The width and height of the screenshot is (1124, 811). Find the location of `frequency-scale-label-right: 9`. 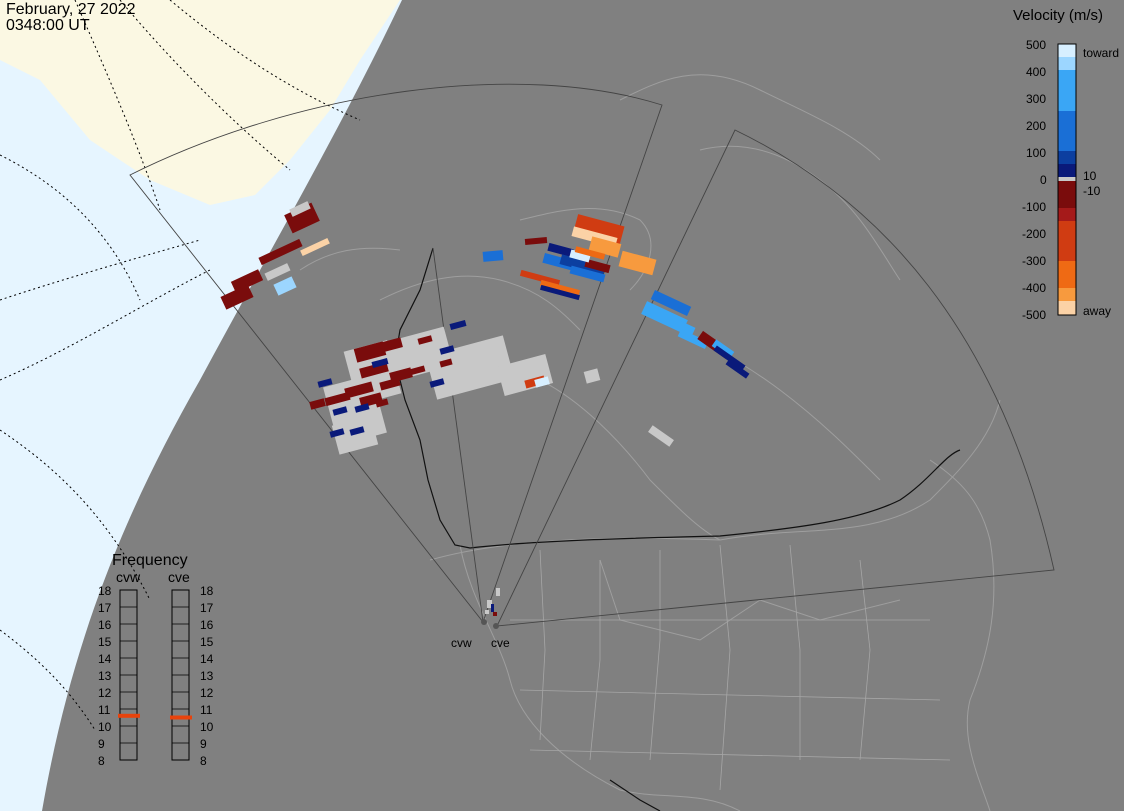

frequency-scale-label-right: 9 is located at coordinates (203, 744).